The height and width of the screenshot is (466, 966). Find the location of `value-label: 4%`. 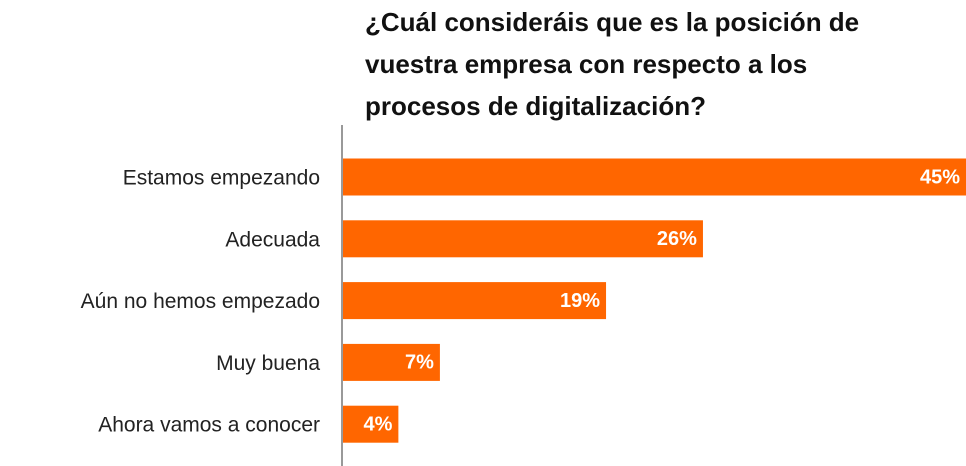

value-label: 4% is located at coordinates (377, 424).